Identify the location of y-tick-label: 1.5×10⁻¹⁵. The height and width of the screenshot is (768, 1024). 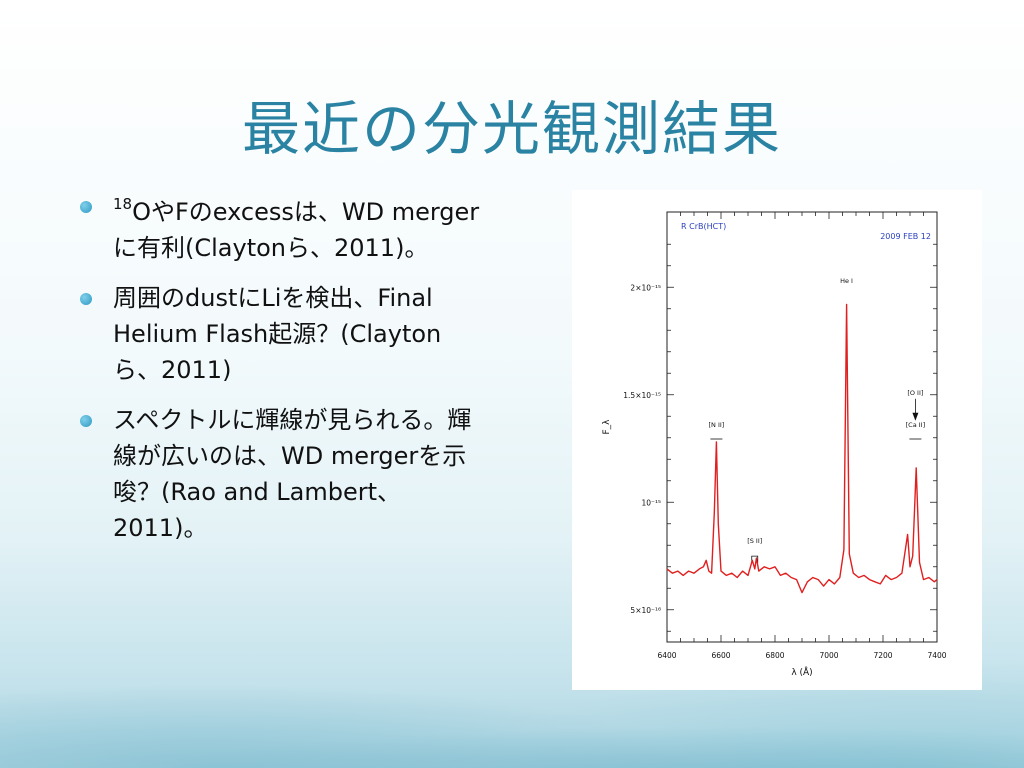
(642, 395).